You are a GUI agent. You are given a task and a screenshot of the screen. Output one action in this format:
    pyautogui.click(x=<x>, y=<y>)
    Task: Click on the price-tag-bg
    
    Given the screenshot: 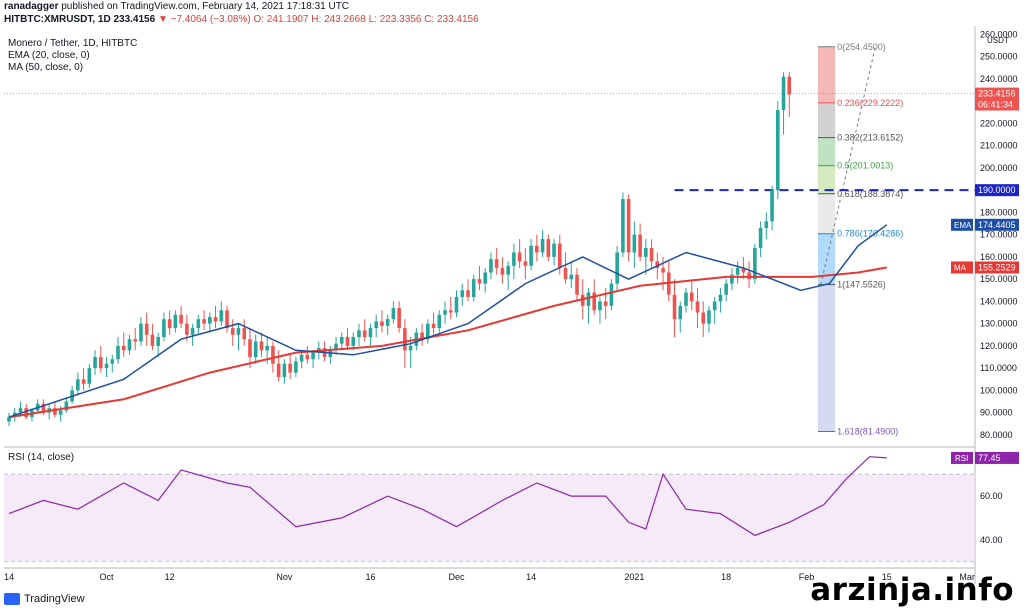 What is the action you would take?
    pyautogui.click(x=997, y=93)
    